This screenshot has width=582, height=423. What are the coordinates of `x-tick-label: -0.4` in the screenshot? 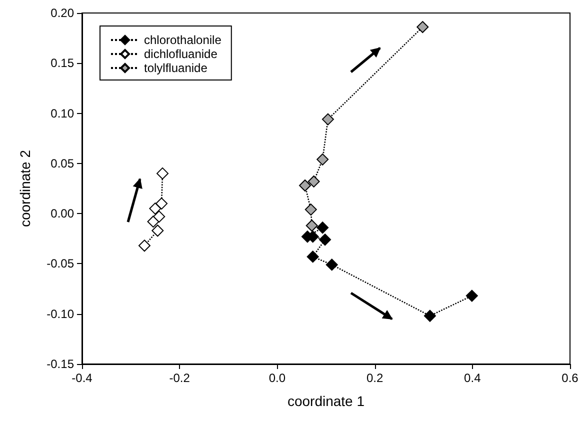 It's located at (82, 378).